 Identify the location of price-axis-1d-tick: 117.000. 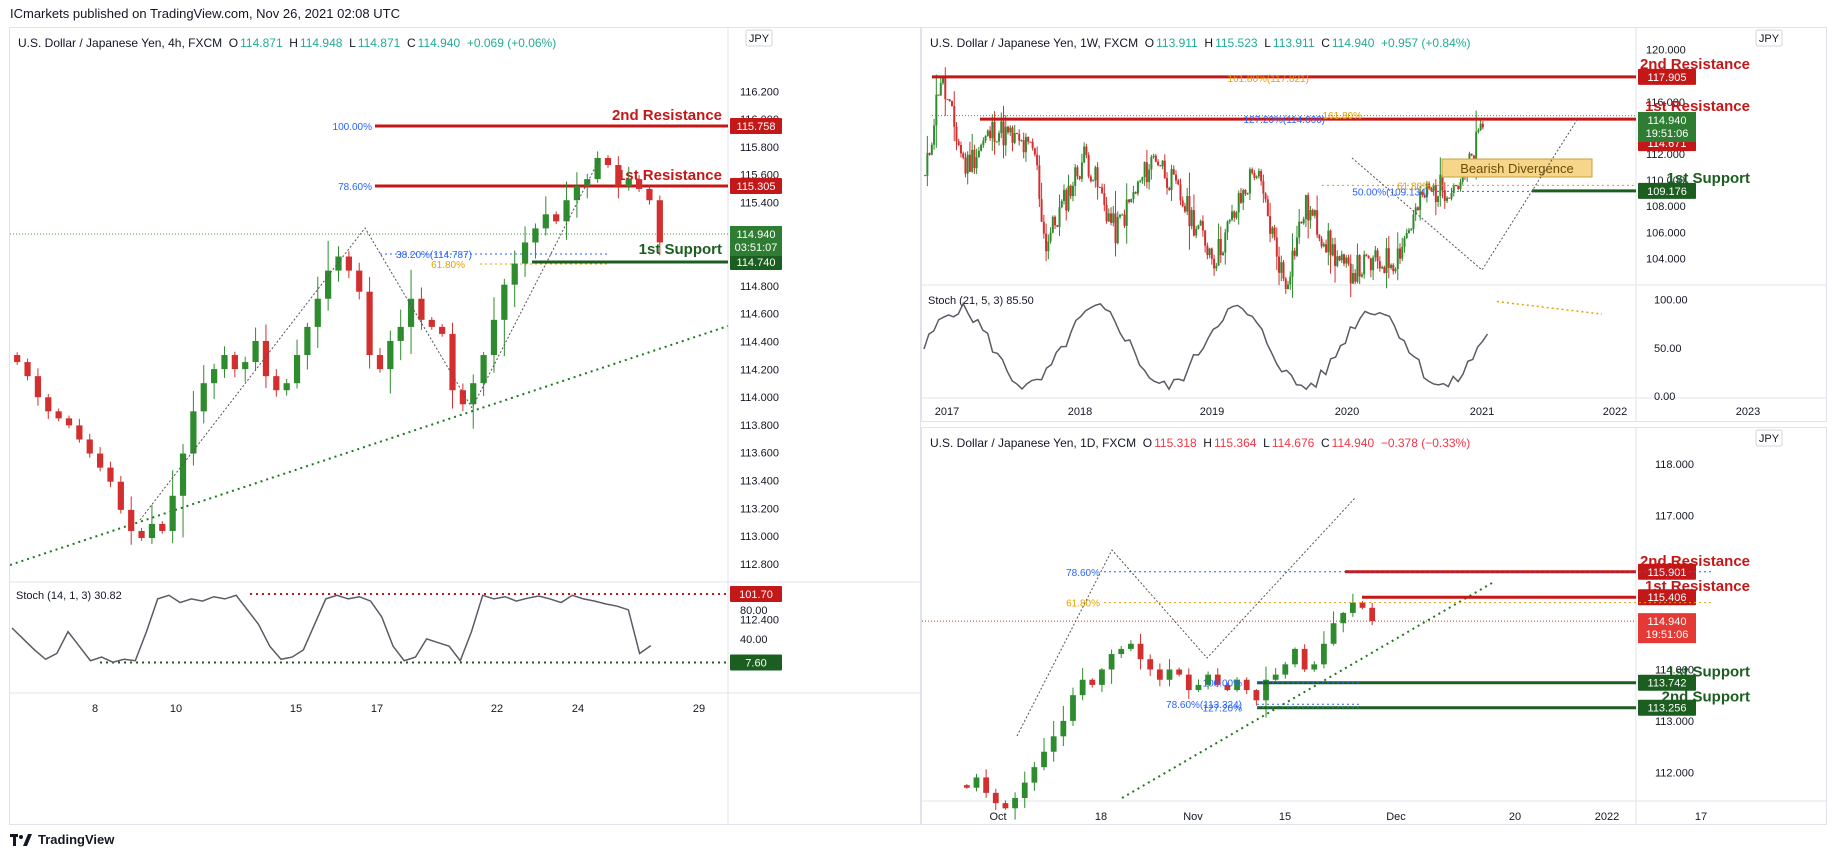
(1674, 516).